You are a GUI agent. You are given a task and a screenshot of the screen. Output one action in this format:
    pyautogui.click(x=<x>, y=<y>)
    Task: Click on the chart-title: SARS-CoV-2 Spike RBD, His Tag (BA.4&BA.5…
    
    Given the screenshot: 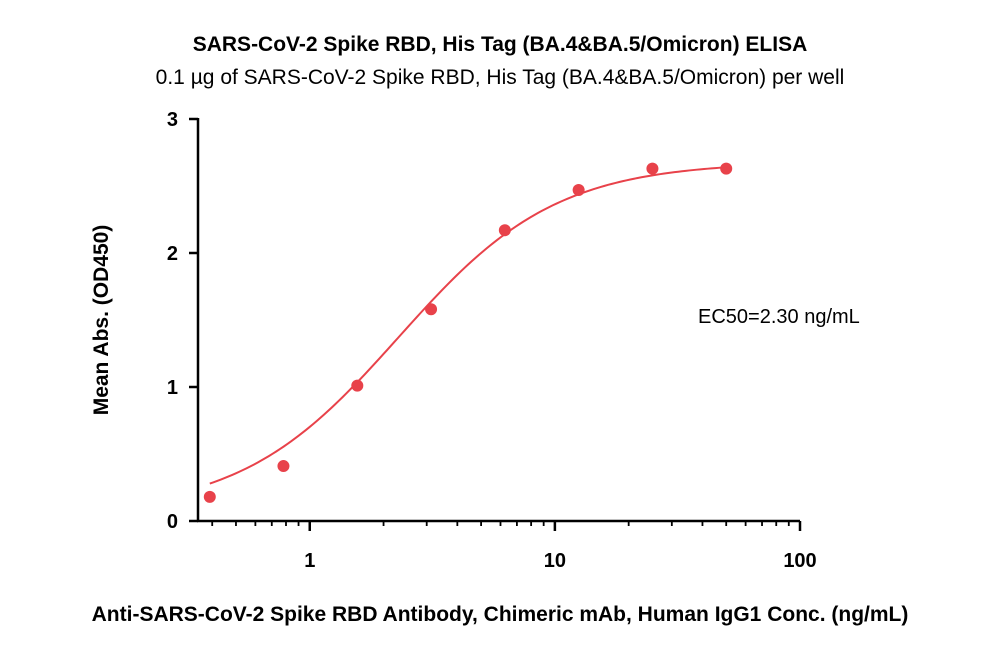 What is the action you would take?
    pyautogui.click(x=500, y=44)
    